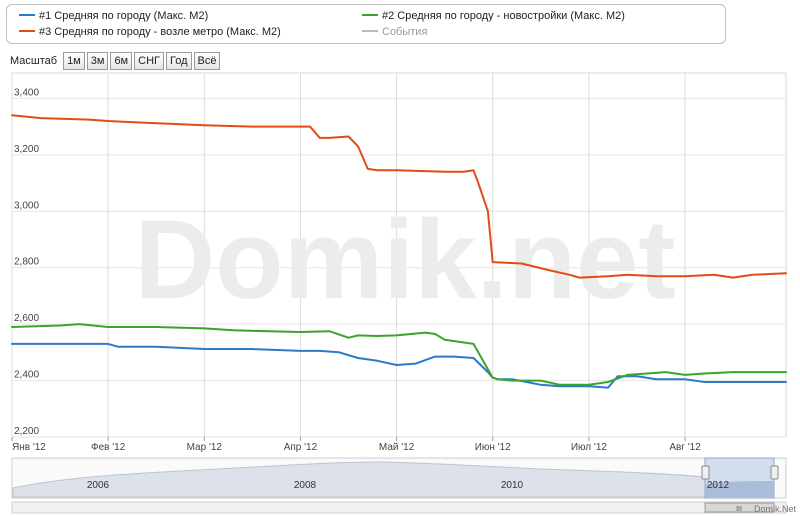  I want to click on legend-label-series-1: #1 Средняя по городу (Макс. М2), so click(124, 16).